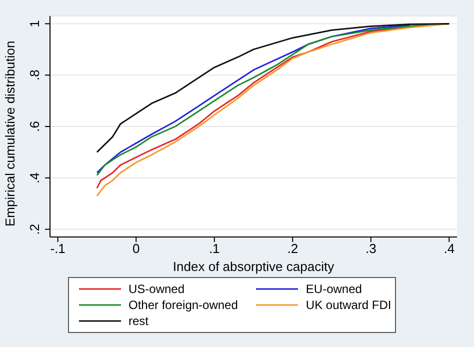 Image resolution: width=474 pixels, height=347 pixels. Describe the element at coordinates (34, 178) in the screenshot. I see `y-tick-label: .4` at that location.